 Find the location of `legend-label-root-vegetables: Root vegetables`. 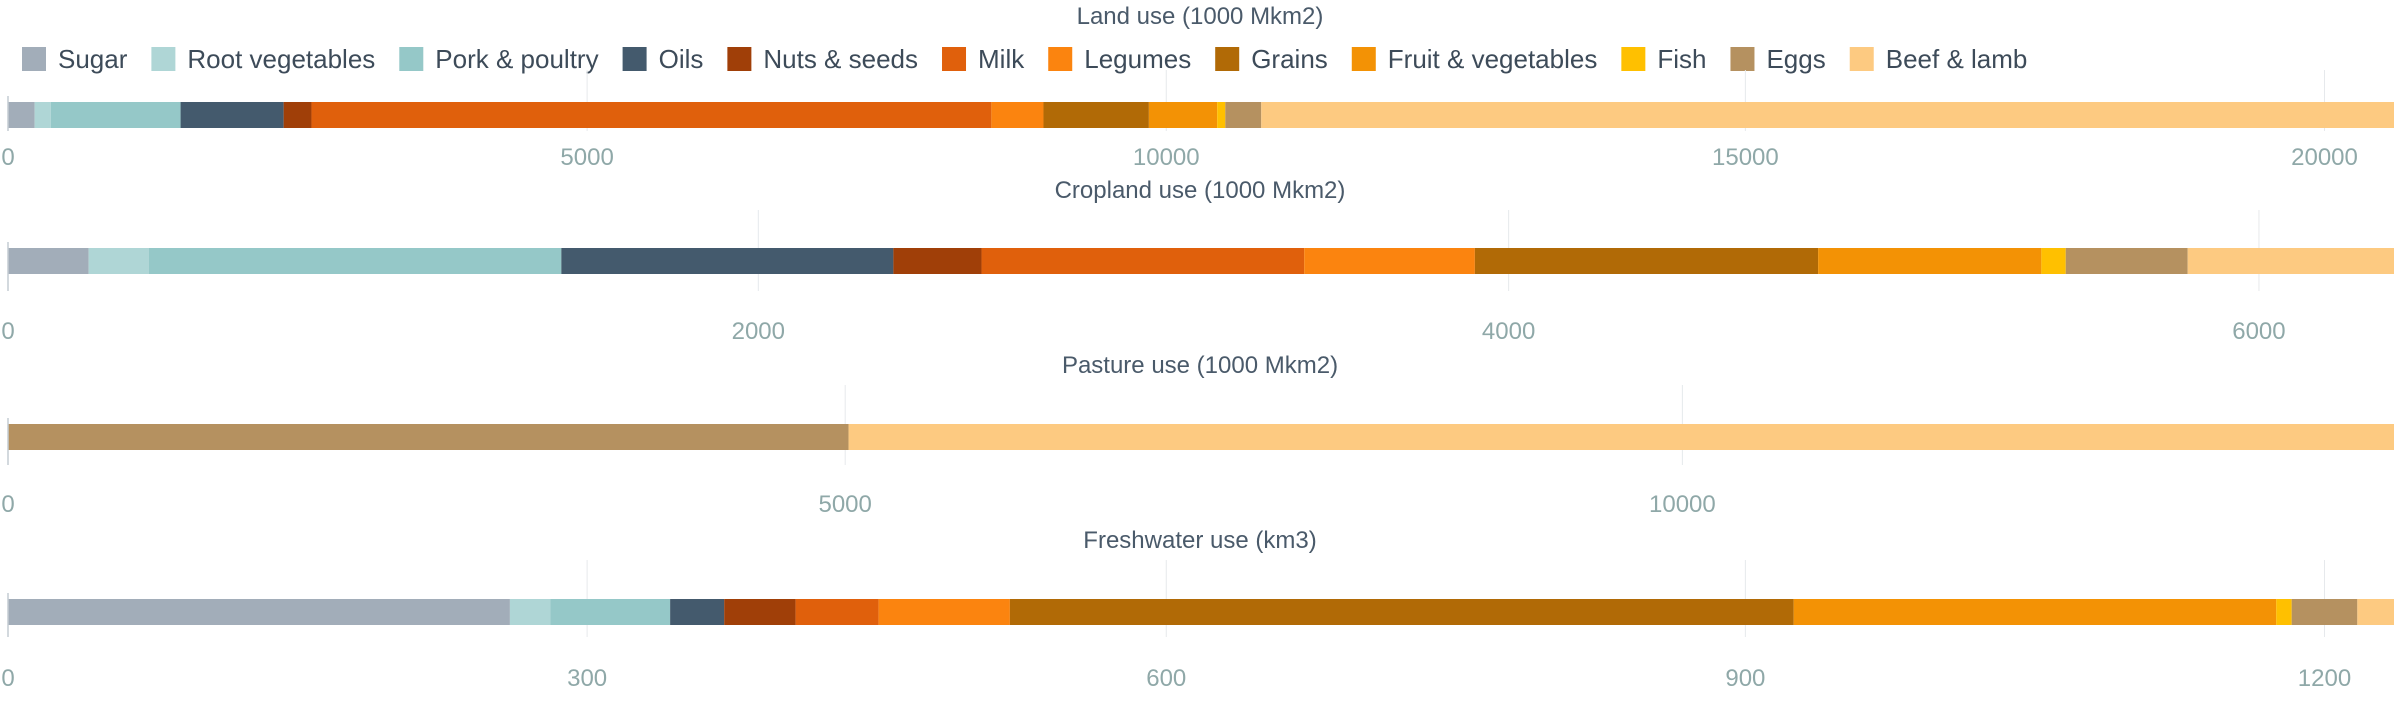

legend-label-root-vegetables: Root vegetables is located at coordinates (281, 59).